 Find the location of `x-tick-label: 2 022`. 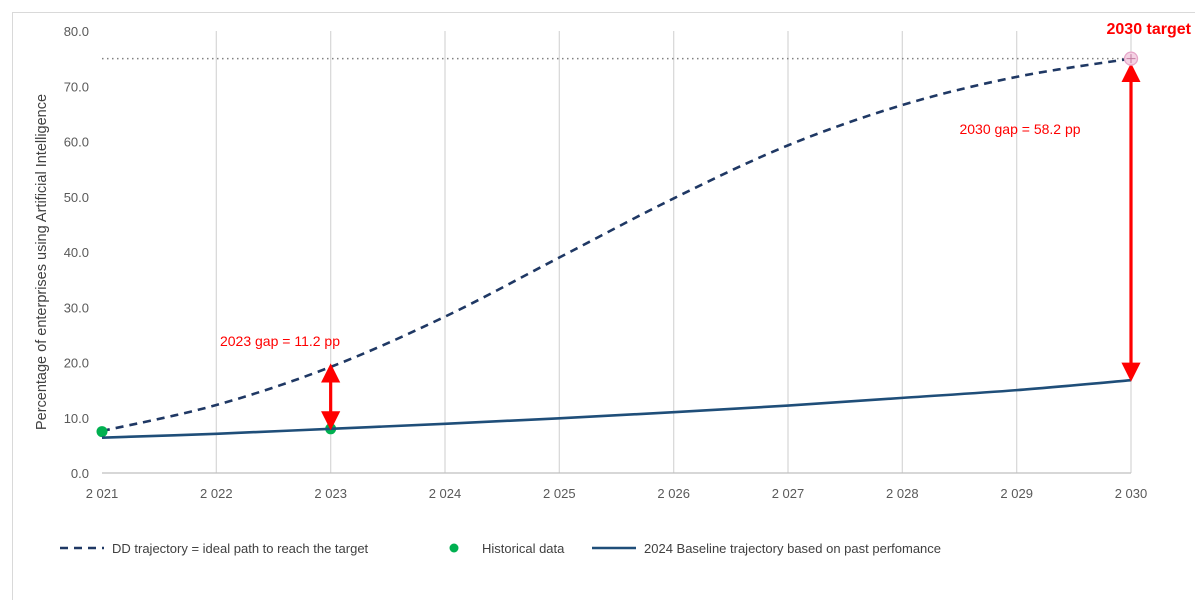

x-tick-label: 2 022 is located at coordinates (216, 493).